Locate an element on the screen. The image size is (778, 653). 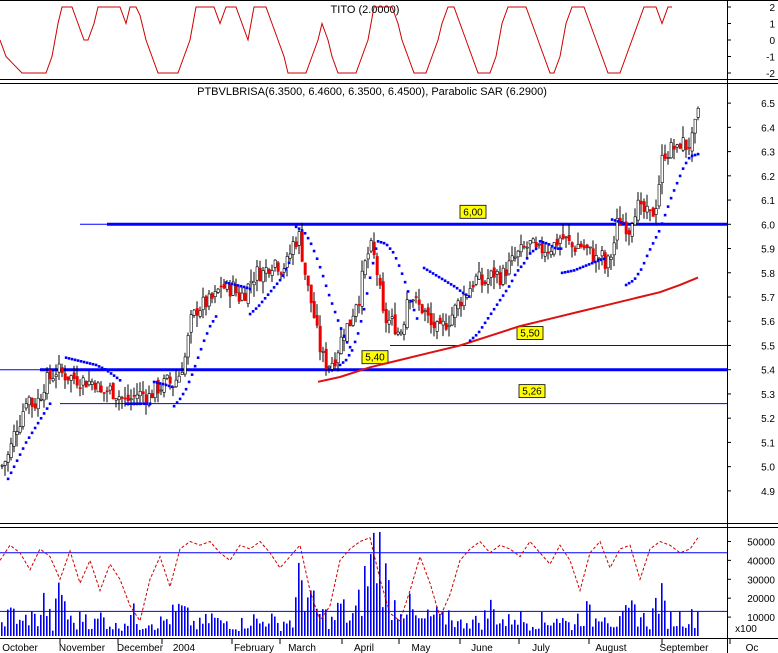
level-label: 6,00 is located at coordinates (473, 212).